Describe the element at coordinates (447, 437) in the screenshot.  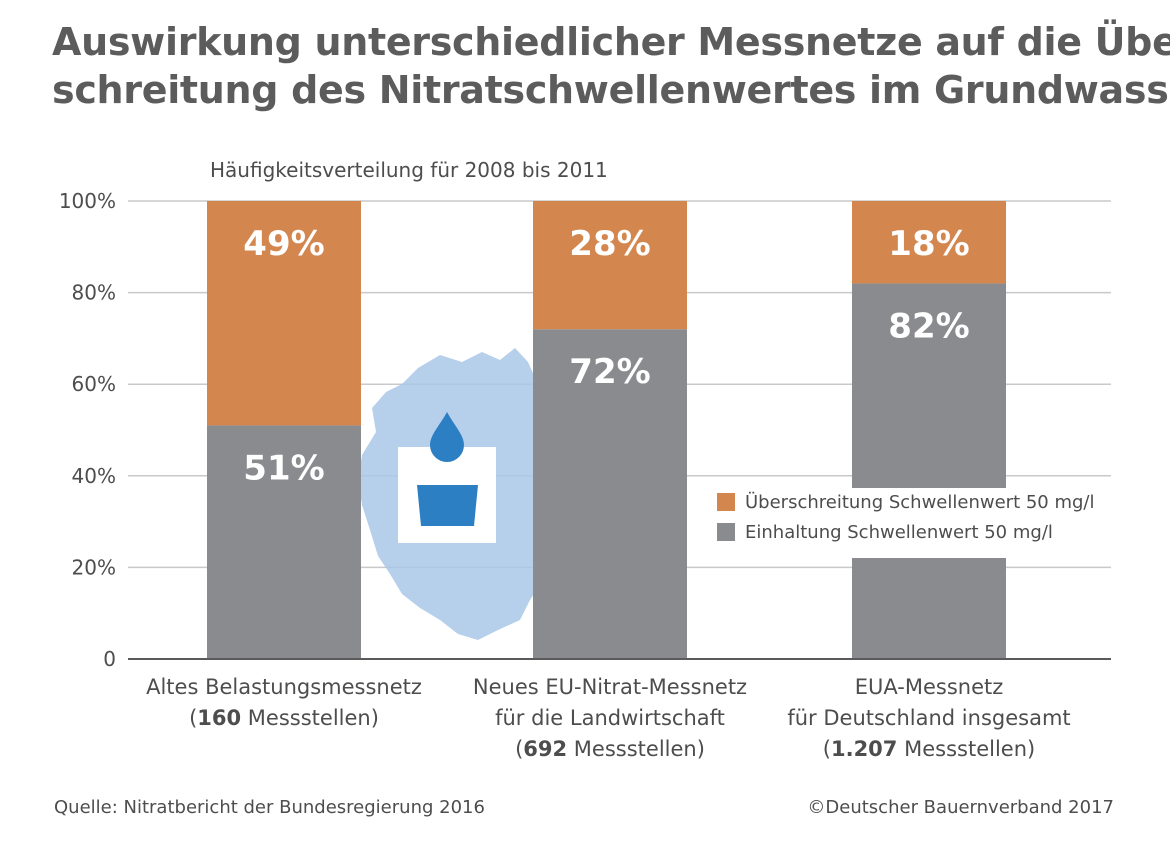
I see `water-drop-icon` at that location.